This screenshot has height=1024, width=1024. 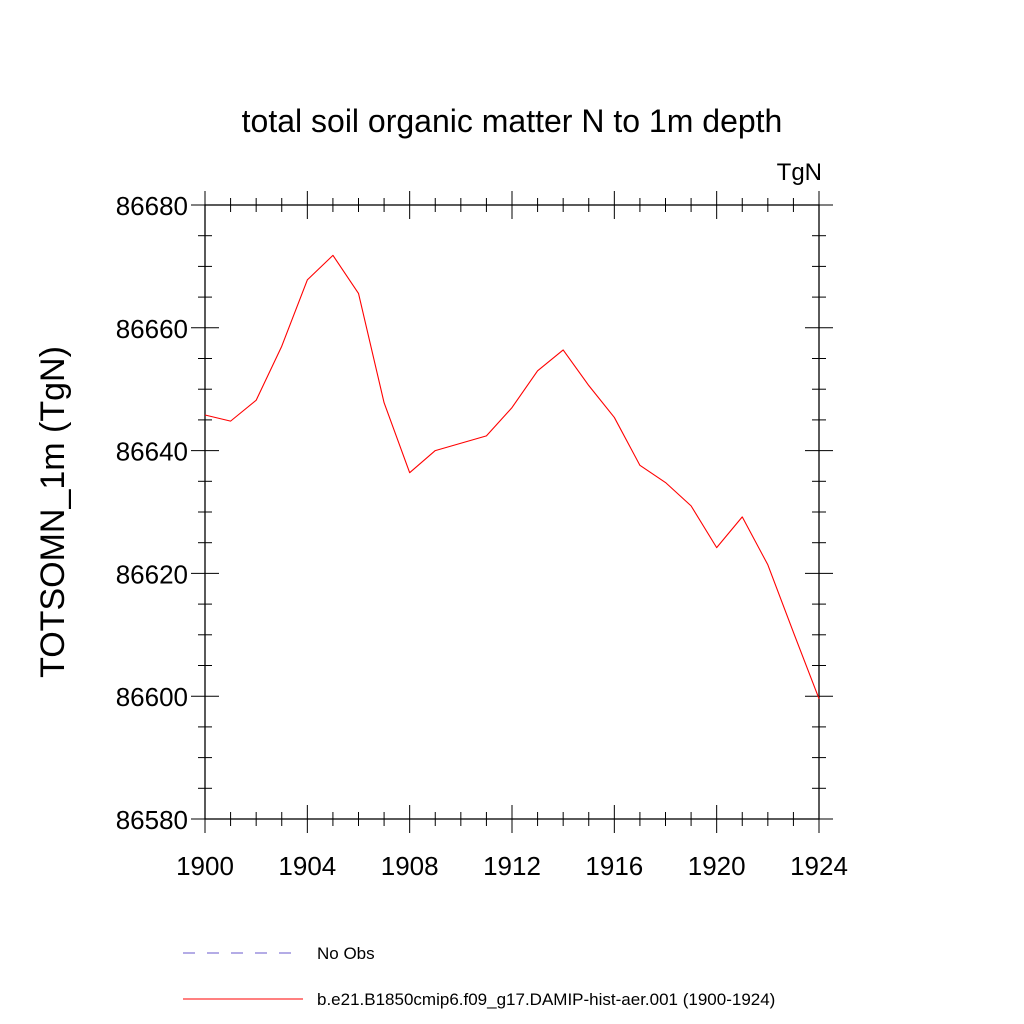 What do you see at coordinates (799, 172) in the screenshot?
I see `units-label: TgN` at bounding box center [799, 172].